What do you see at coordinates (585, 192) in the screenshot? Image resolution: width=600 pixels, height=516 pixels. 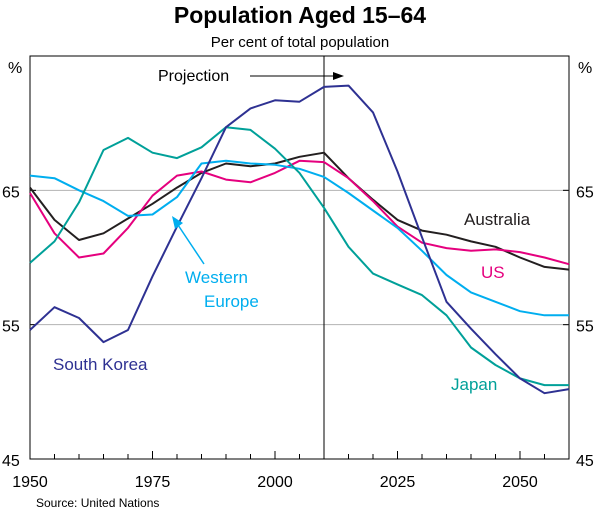 I see `y-tick-label-right: 65` at bounding box center [585, 192].